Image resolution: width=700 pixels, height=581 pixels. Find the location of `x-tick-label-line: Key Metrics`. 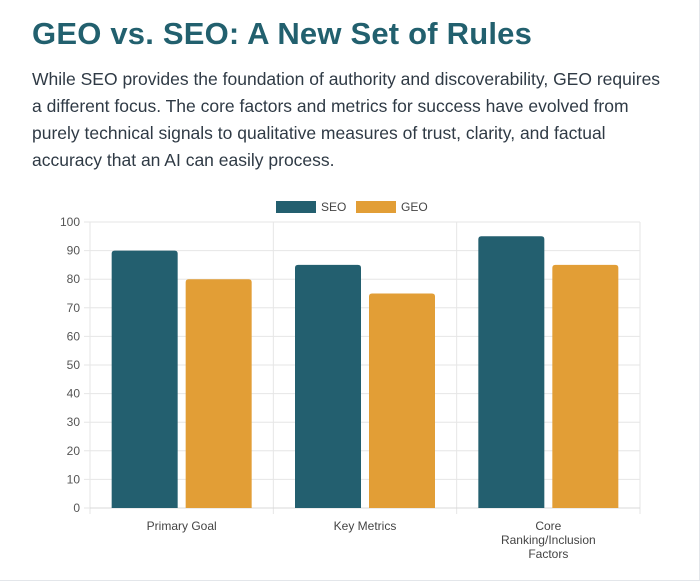

x-tick-label-line: Key Metrics is located at coordinates (365, 526).